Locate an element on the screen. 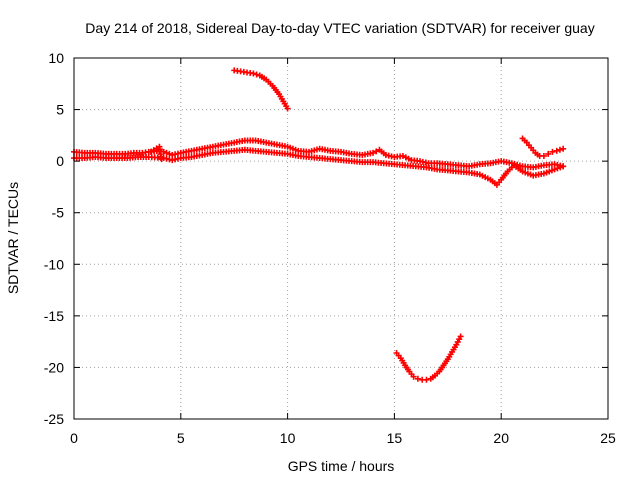 This screenshot has width=640, height=480. y-tick-label: 0 is located at coordinates (60, 161).